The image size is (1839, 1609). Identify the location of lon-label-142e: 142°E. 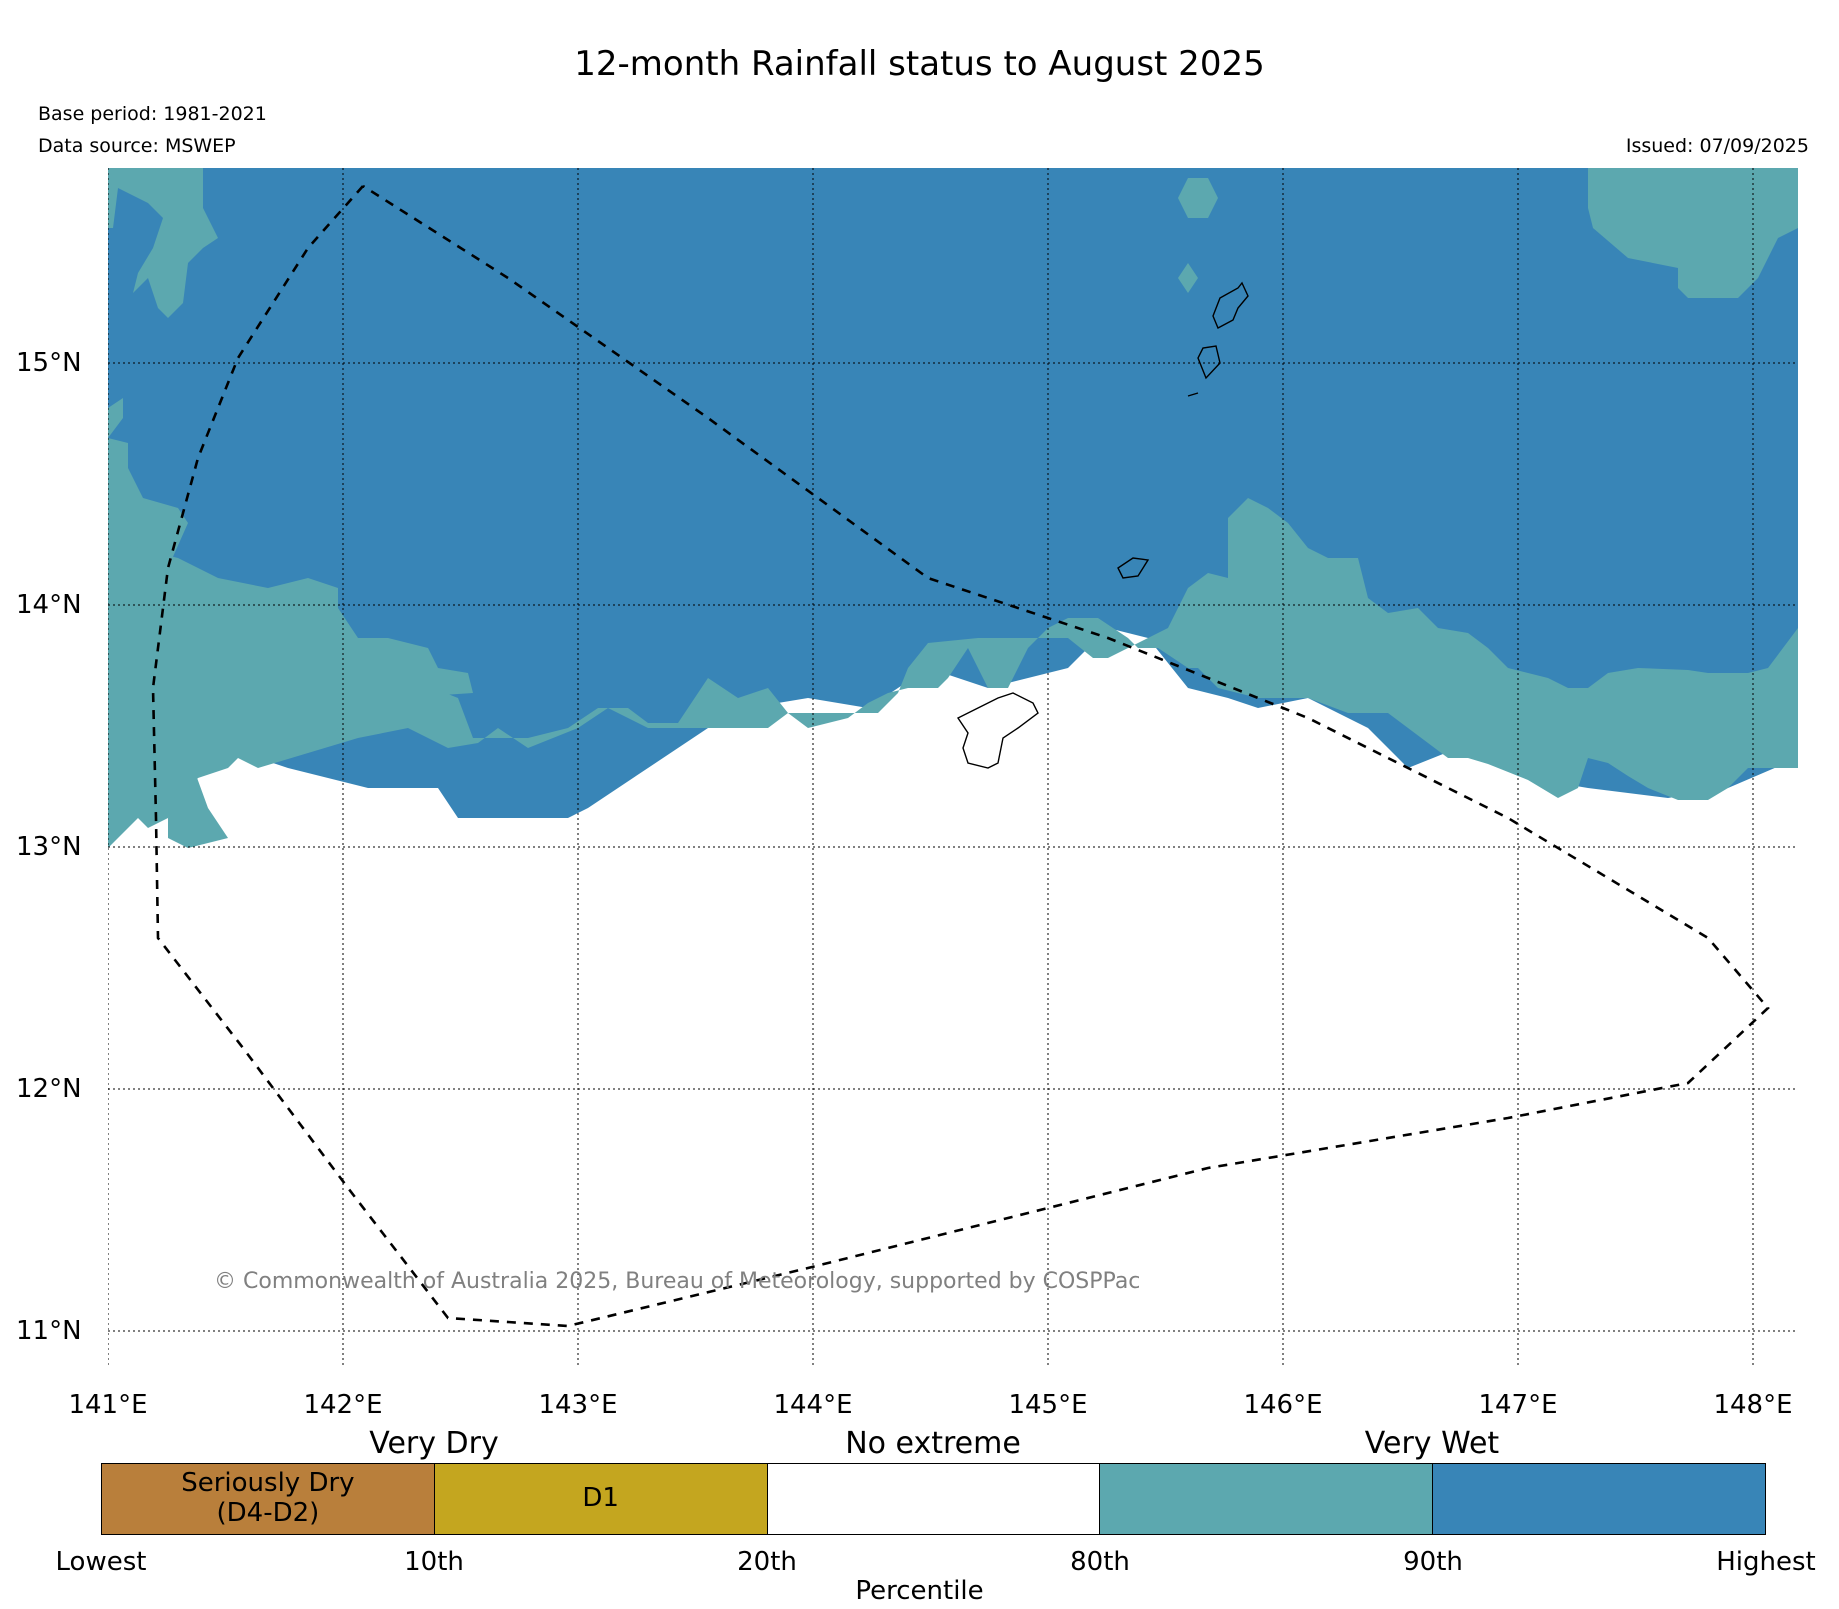
(343, 1405).